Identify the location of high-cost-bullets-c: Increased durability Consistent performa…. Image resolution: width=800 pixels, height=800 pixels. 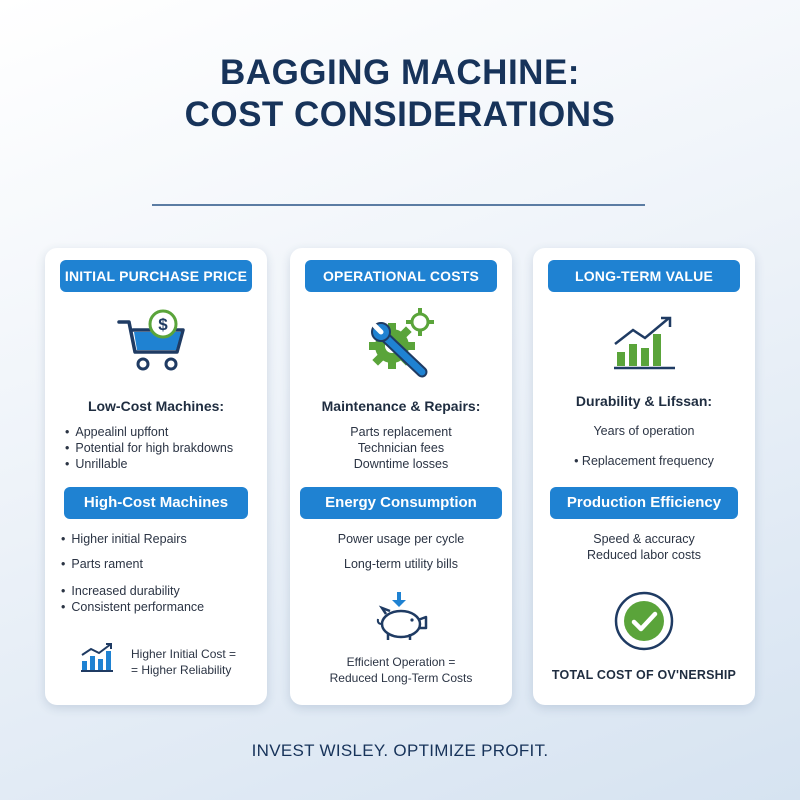
(132, 599).